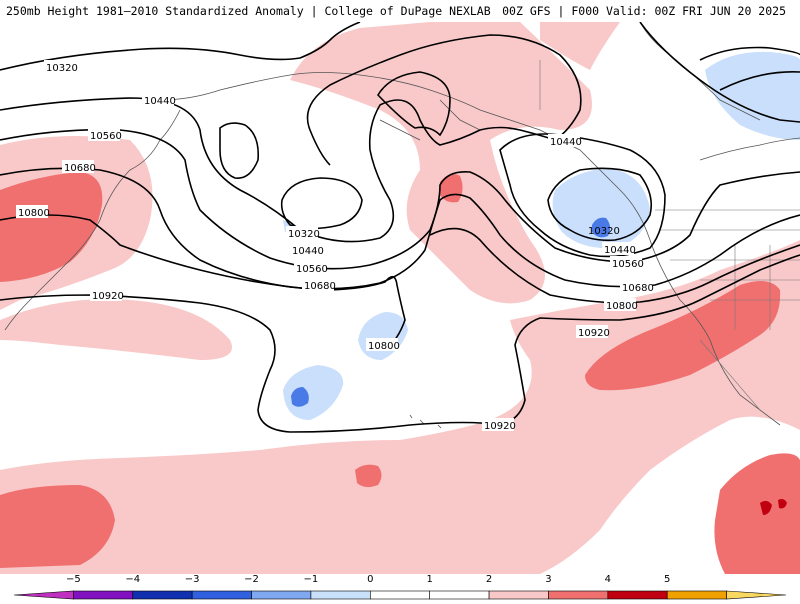  What do you see at coordinates (192, 579) in the screenshot?
I see `colorbar-tick-label: −3` at bounding box center [192, 579].